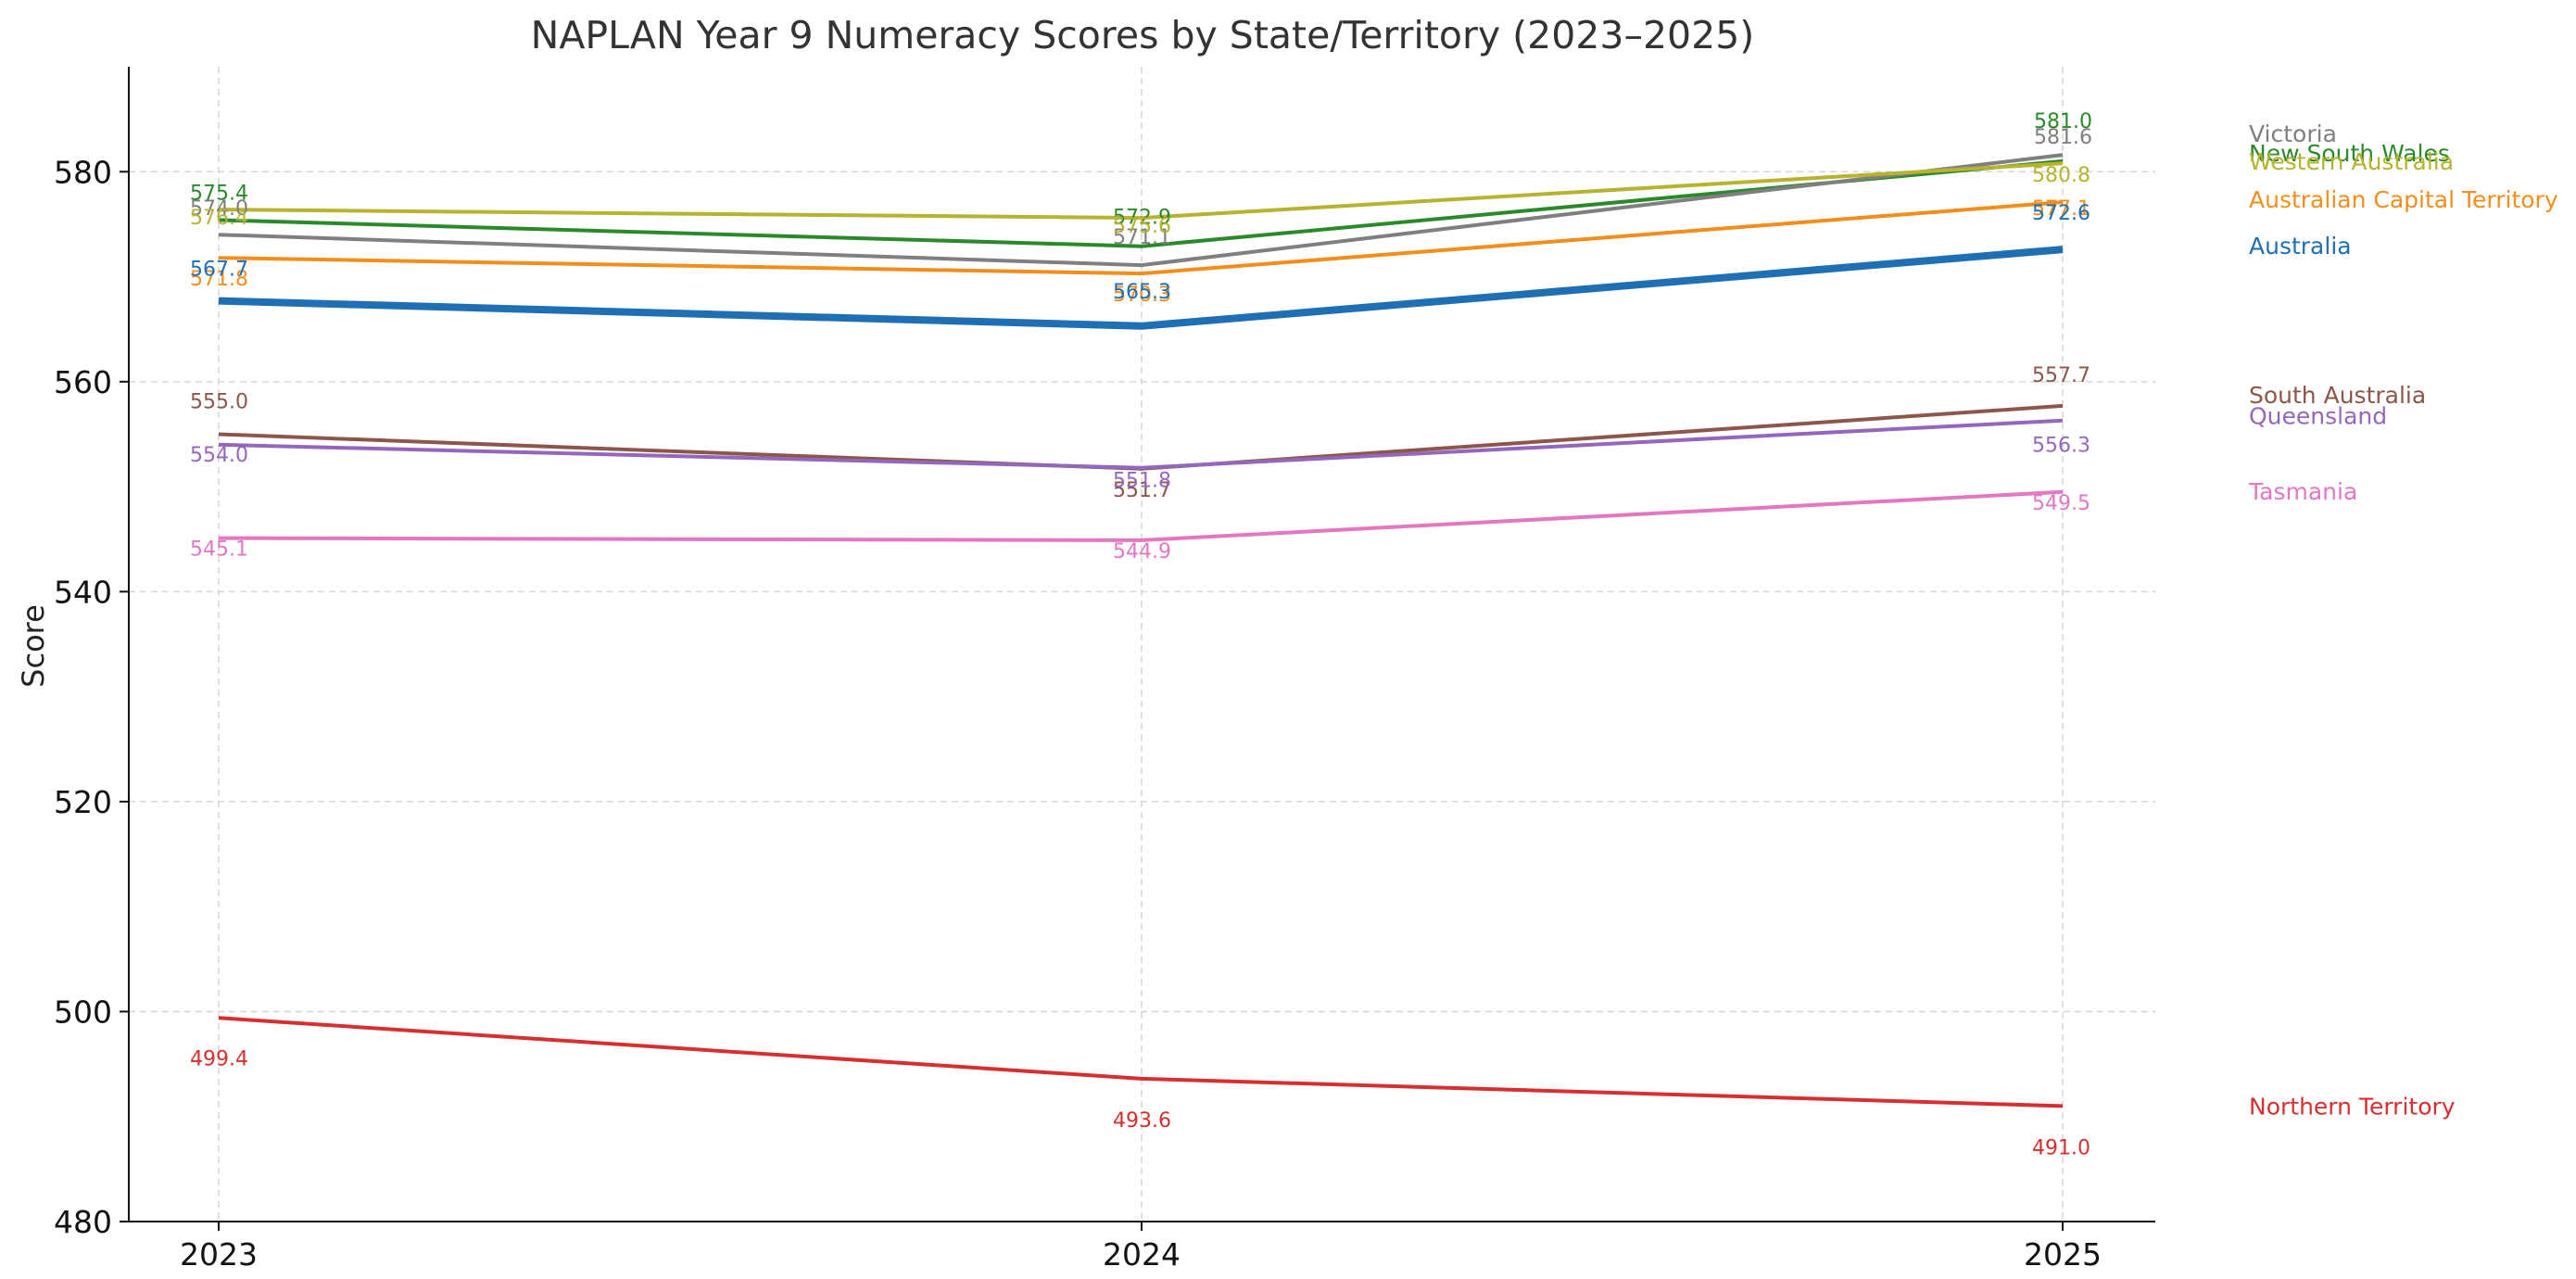  I want to click on data-label-australian-capital-territory: 577.1, so click(2061, 209).